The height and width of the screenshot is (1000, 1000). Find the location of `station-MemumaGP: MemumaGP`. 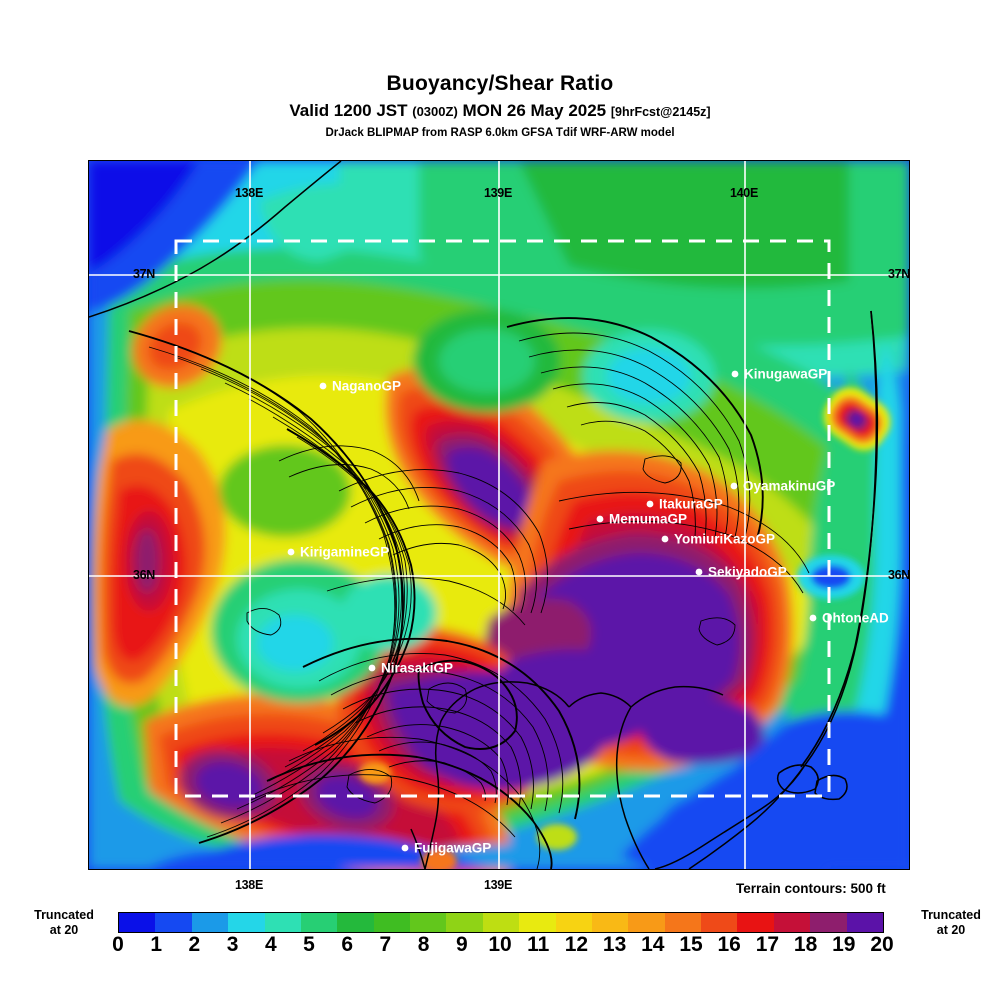

station-MemumaGP: MemumaGP is located at coordinates (641, 519).